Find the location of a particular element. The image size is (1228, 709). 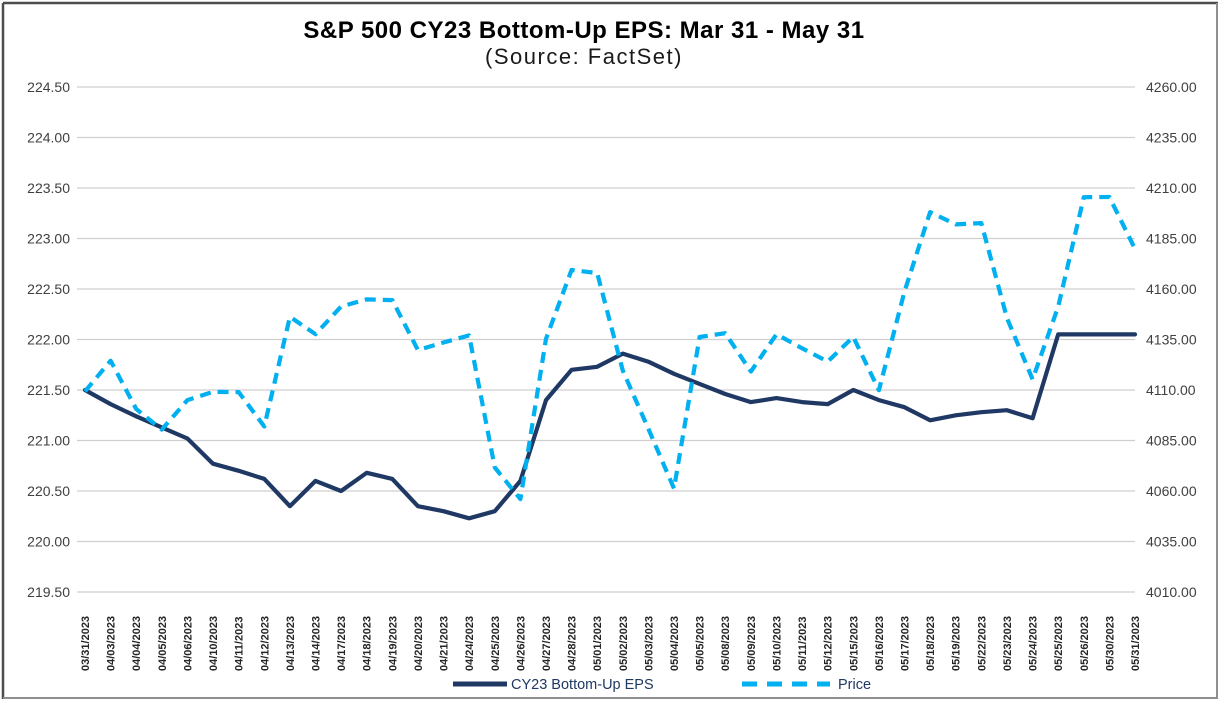

y-axis-left-tick-label: 222.50 is located at coordinates (48, 289).